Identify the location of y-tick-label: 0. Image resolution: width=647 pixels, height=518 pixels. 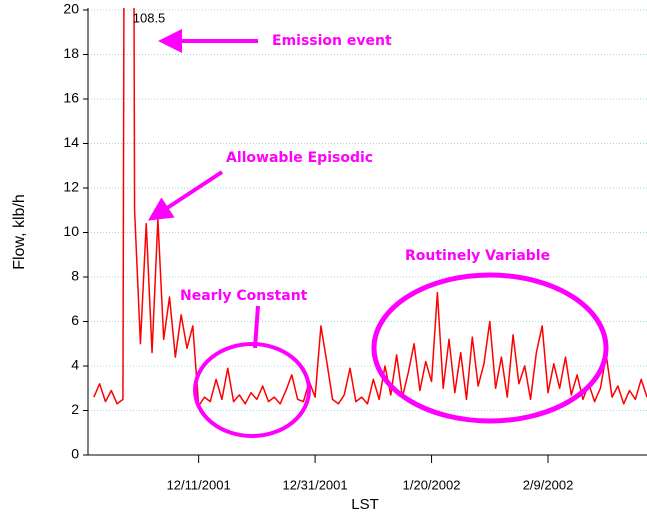
(75, 454).